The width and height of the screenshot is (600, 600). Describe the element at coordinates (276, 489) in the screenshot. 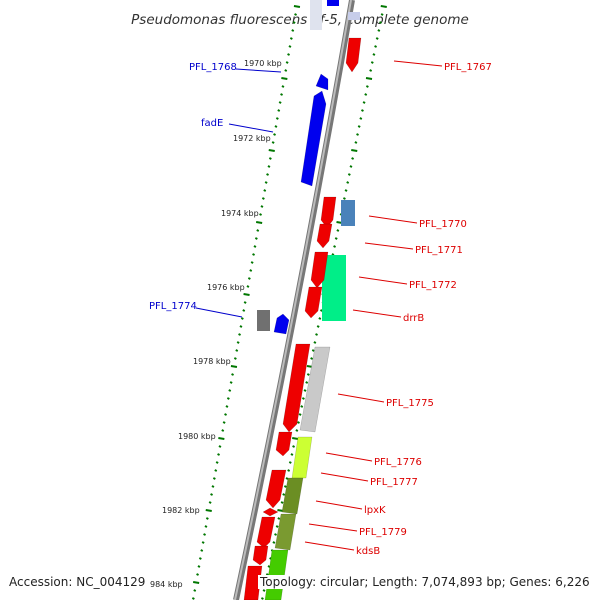

I see `gene-pfl1777` at that location.